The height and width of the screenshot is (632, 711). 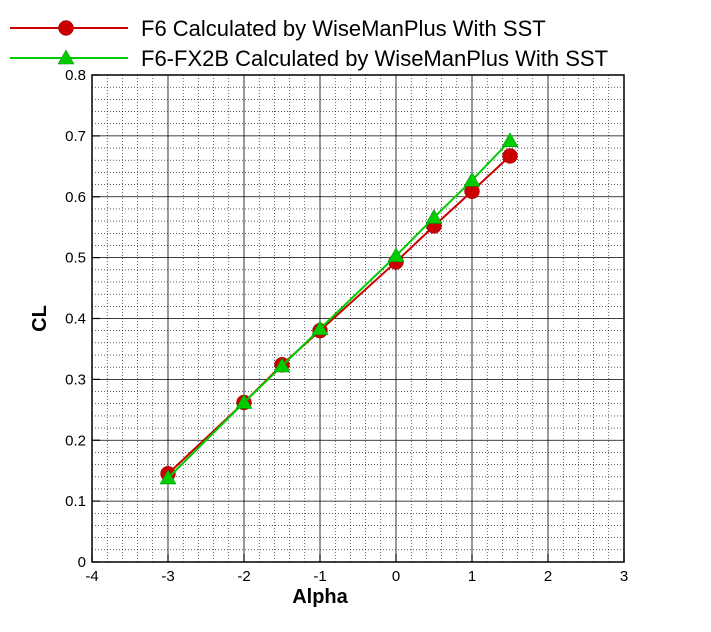 I want to click on x-tick-label: -2, so click(x=243, y=576).